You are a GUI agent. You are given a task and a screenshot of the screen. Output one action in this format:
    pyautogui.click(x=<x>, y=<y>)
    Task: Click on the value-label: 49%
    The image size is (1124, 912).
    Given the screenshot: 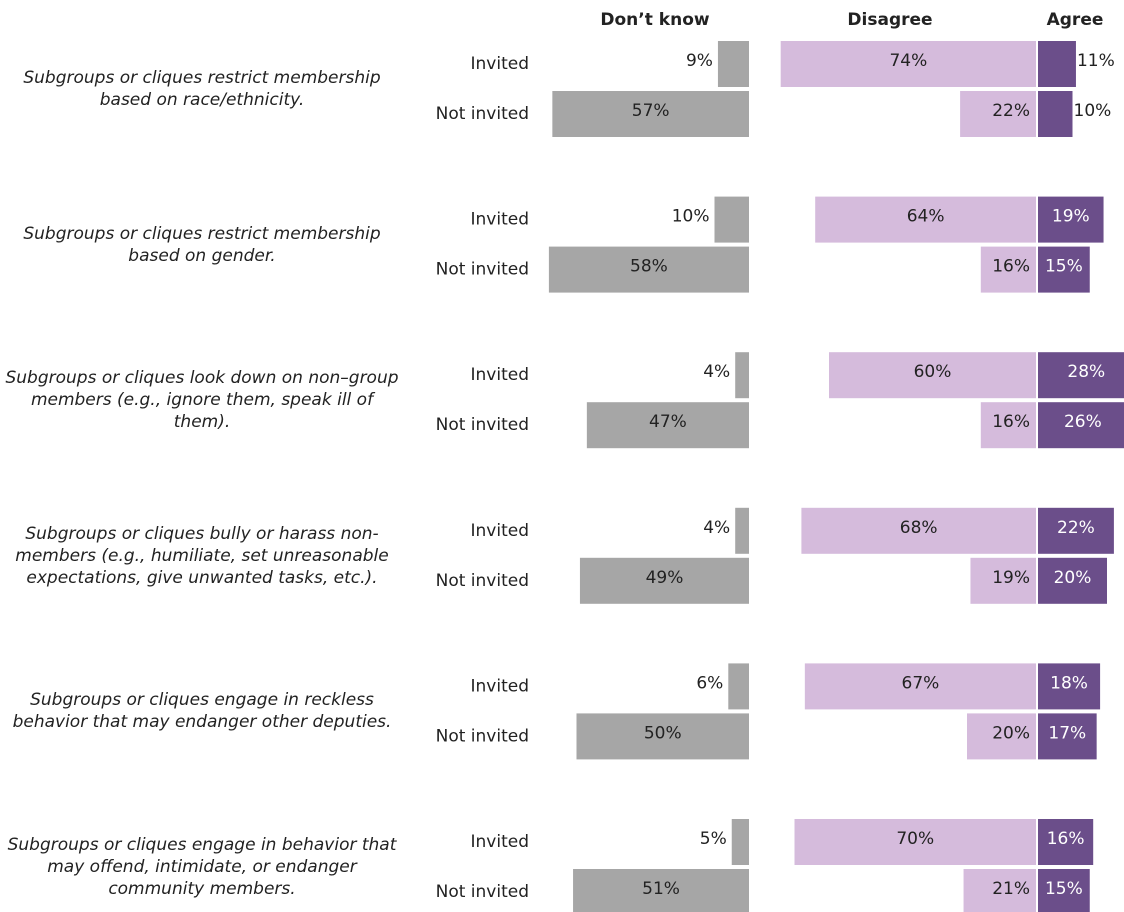 What is the action you would take?
    pyautogui.click(x=665, y=578)
    